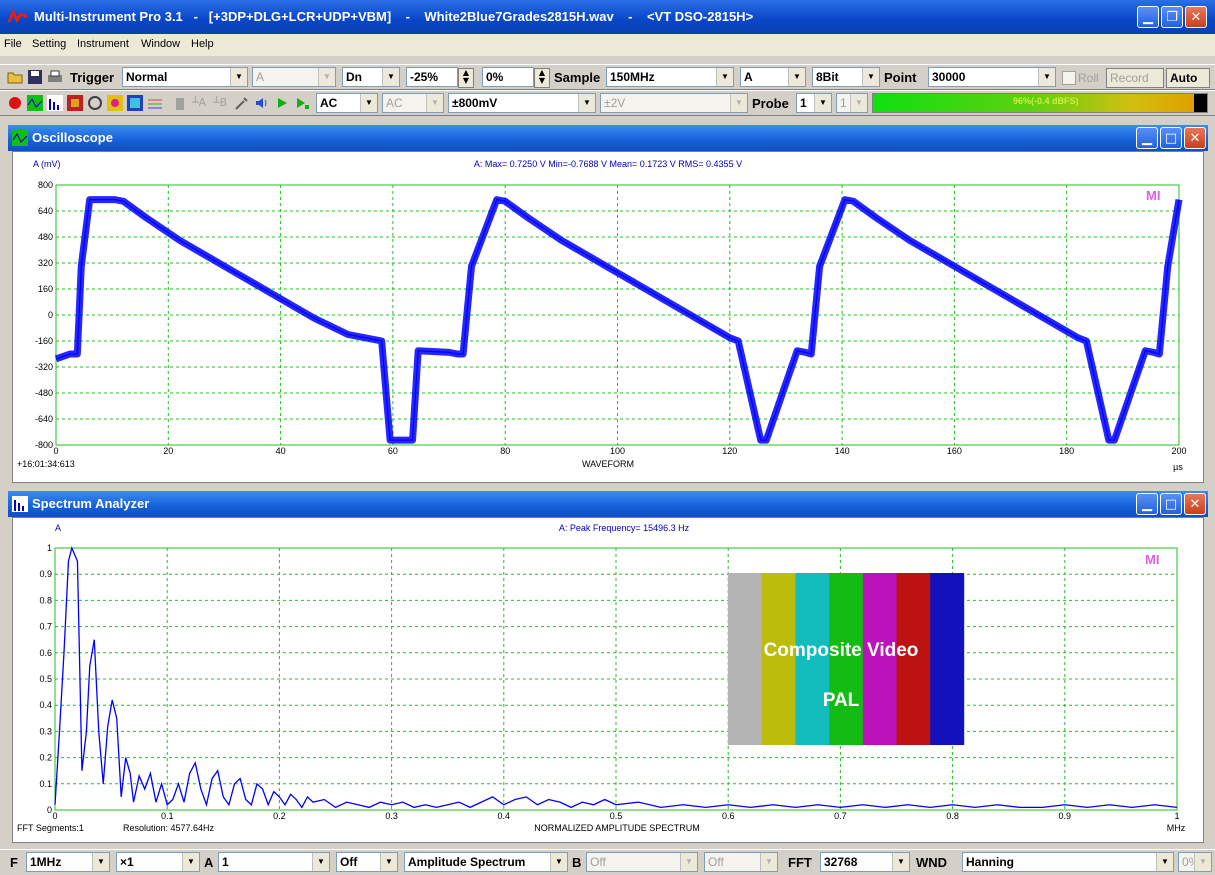  Describe the element at coordinates (1172, 17) in the screenshot. I see `maximize-button: ❐` at that location.